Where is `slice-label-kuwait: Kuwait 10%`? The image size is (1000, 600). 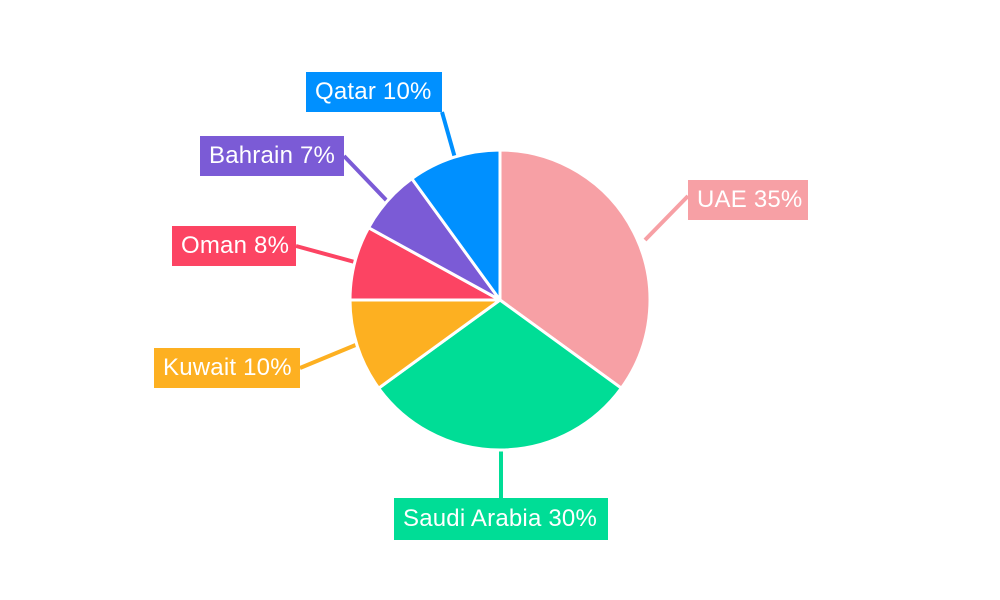
slice-label-kuwait: Kuwait 10% is located at coordinates (227, 368).